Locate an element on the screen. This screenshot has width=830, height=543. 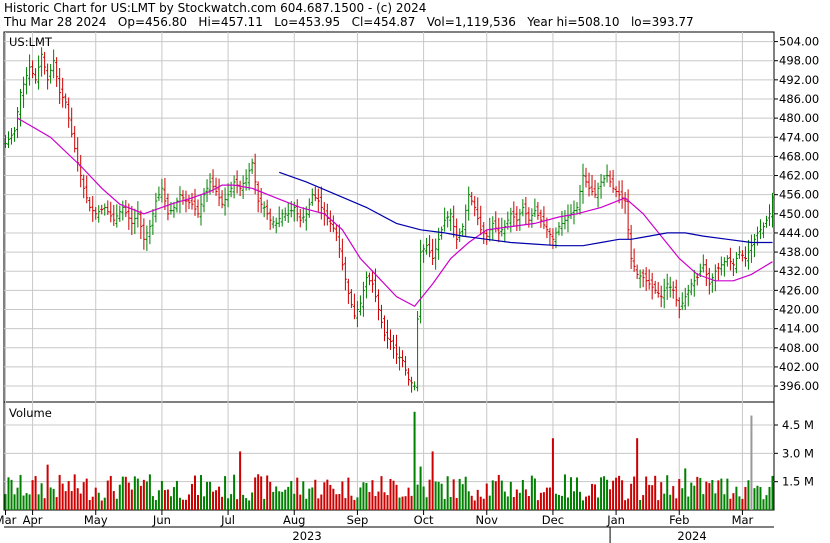
price-tick-label: 504.00 is located at coordinates (799, 42).